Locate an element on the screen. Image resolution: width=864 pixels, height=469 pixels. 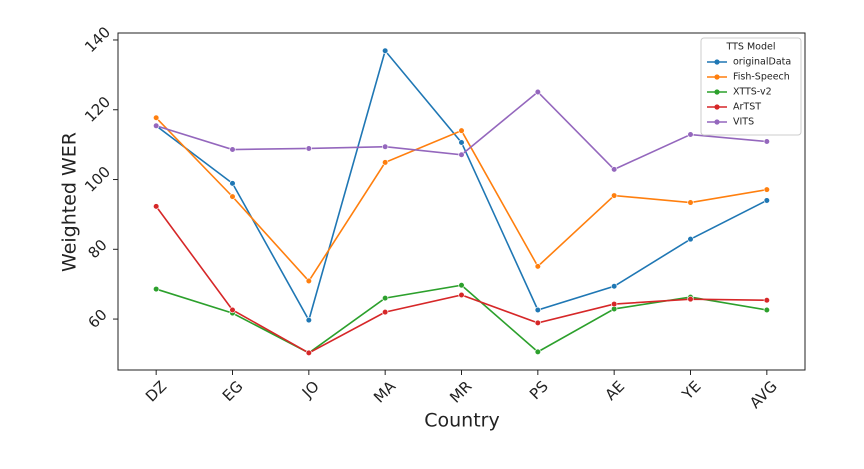
legend-title: TTS Model is located at coordinates (750, 47).